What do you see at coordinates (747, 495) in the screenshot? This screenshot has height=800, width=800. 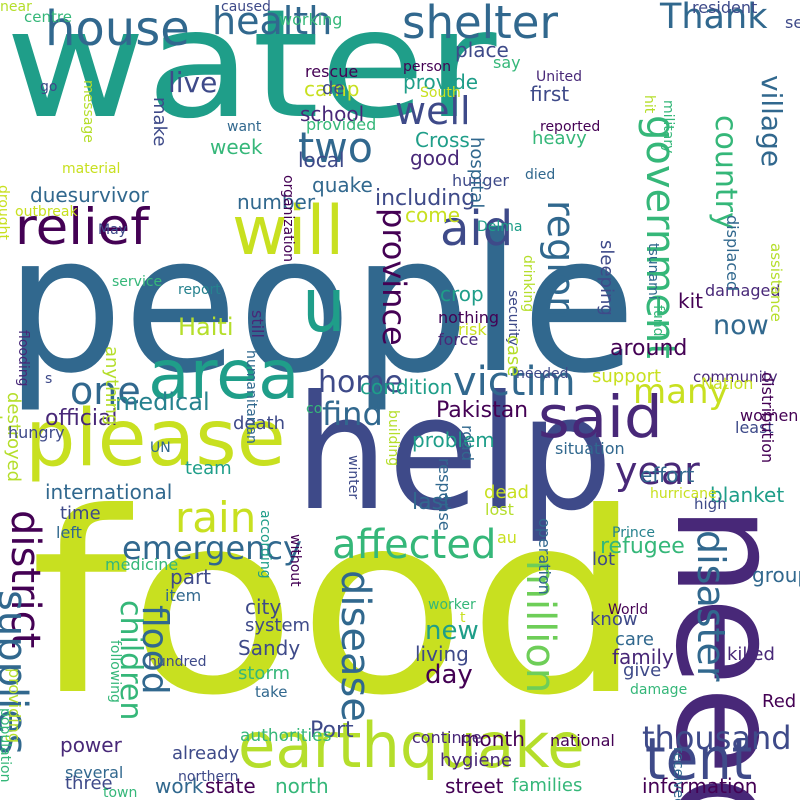 I see `cloud-word: blanket` at bounding box center [747, 495].